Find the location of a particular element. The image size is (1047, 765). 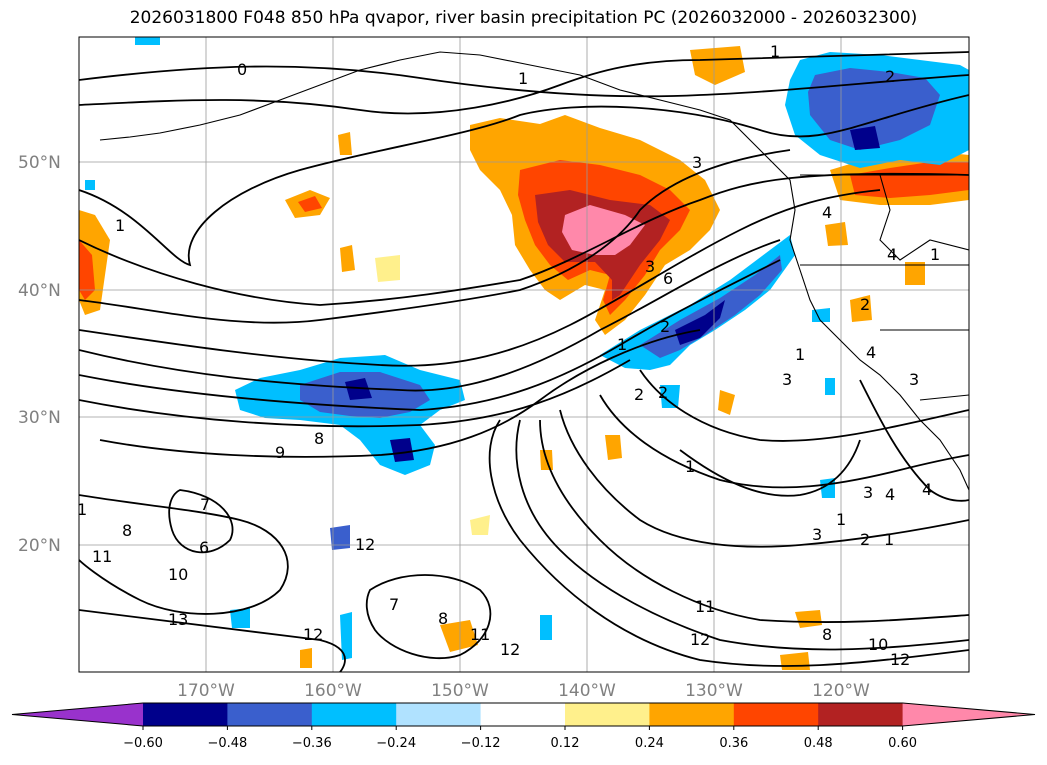

lon-label: 130°W is located at coordinates (714, 691).